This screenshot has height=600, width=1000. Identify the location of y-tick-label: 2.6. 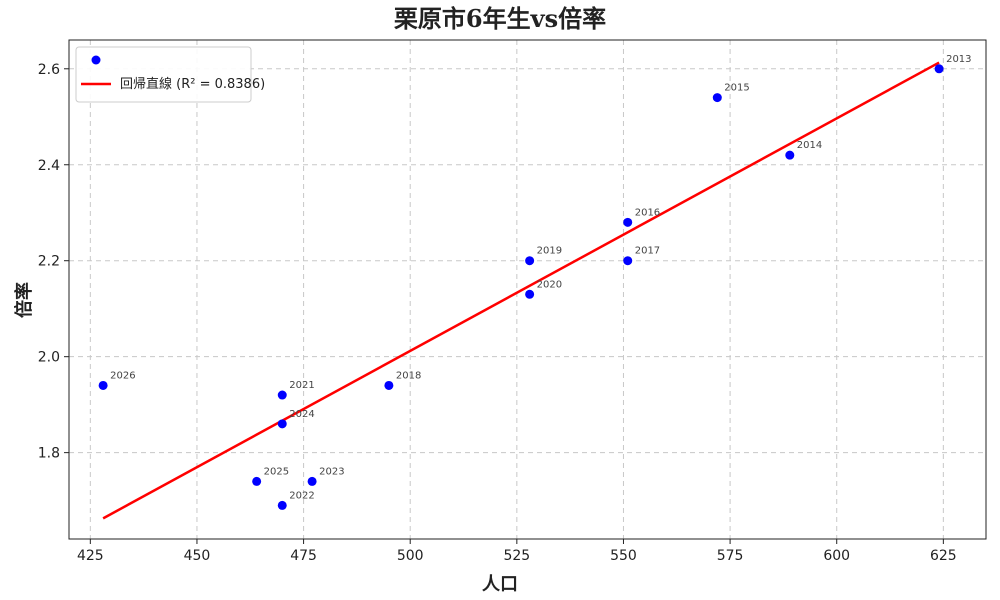
(49, 70).